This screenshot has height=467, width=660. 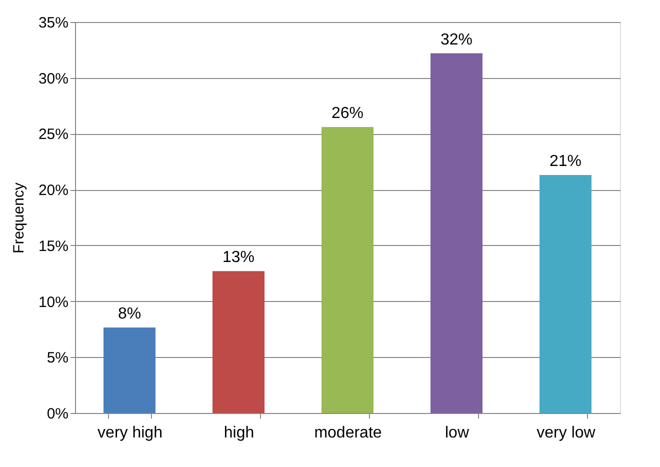 What do you see at coordinates (347, 113) in the screenshot?
I see `data-label: 26%` at bounding box center [347, 113].